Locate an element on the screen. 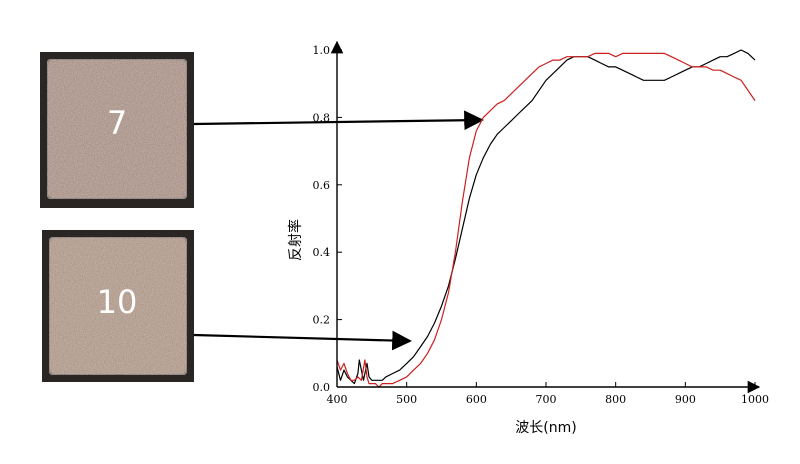  y-tick-label-1: 0.2 is located at coordinates (322, 320).